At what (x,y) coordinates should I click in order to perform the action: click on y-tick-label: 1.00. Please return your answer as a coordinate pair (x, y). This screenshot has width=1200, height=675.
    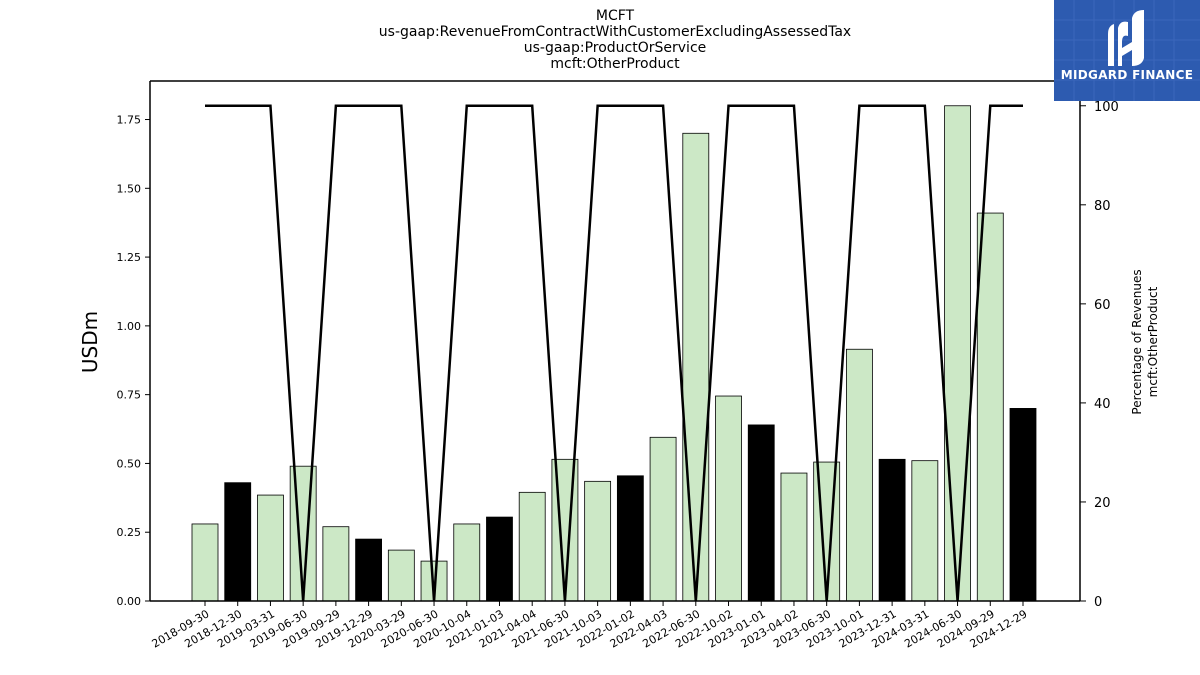
    Looking at the image, I should click on (129, 326).